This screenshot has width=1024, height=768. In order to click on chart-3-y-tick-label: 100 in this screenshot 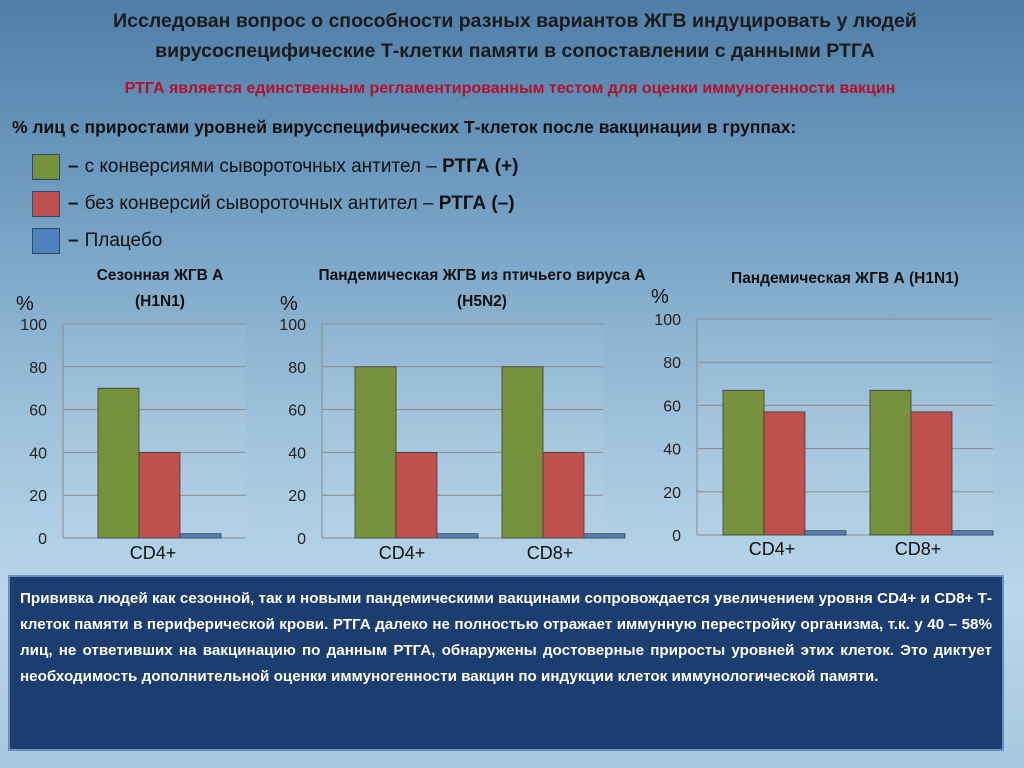, I will do `click(667, 320)`.